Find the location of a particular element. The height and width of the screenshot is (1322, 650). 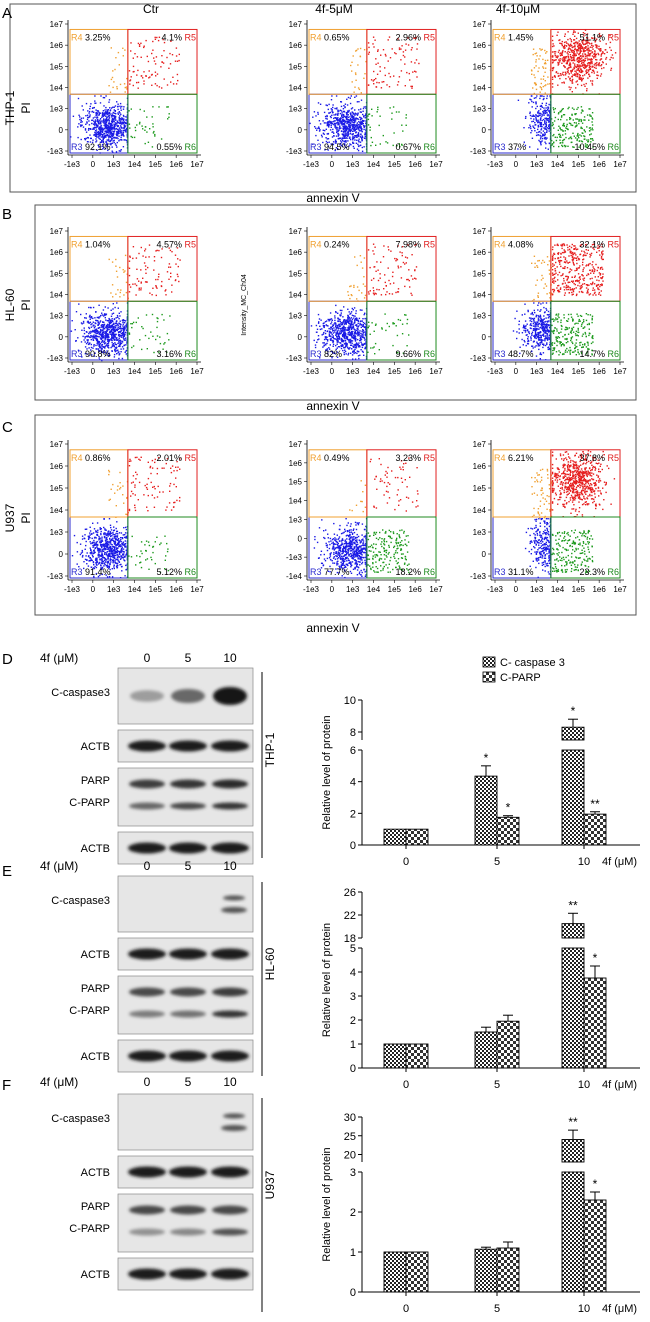

x-tick-label: 1e3 is located at coordinates (537, 371).